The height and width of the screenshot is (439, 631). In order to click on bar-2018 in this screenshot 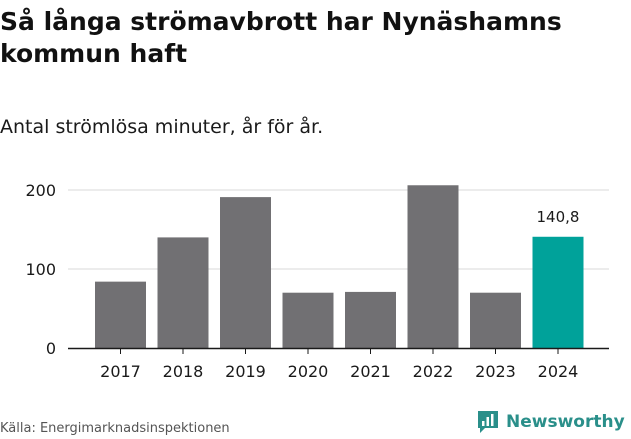, I will do `click(183, 292)`.